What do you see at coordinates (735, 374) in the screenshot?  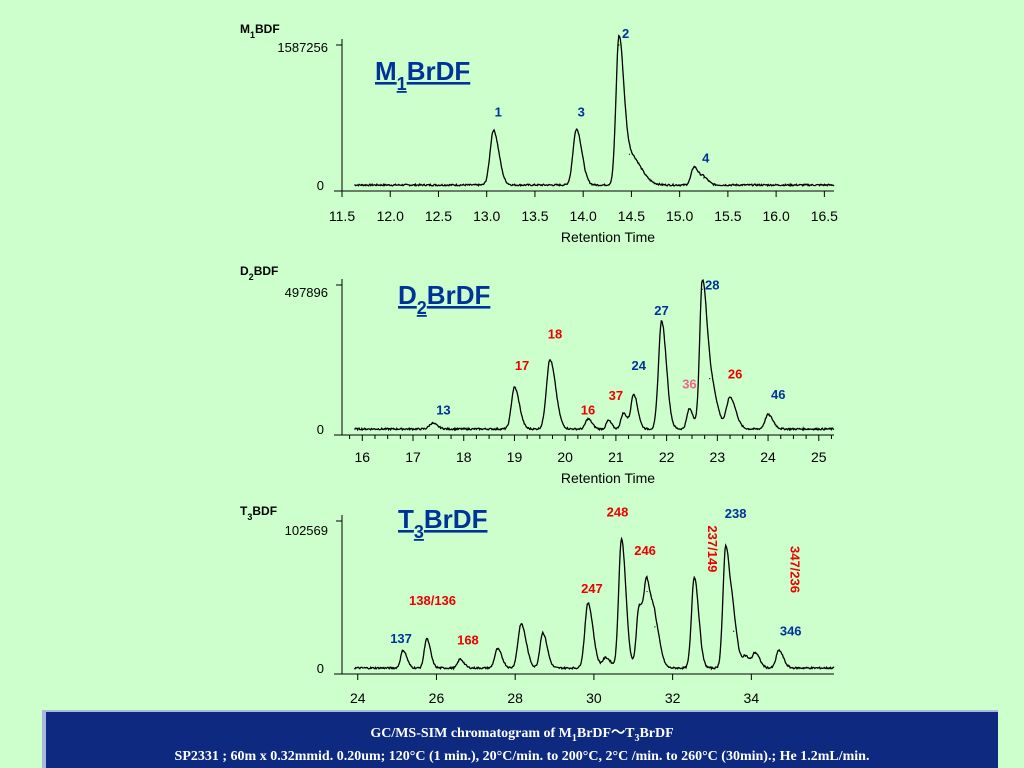 I see `peak-label: 26` at bounding box center [735, 374].